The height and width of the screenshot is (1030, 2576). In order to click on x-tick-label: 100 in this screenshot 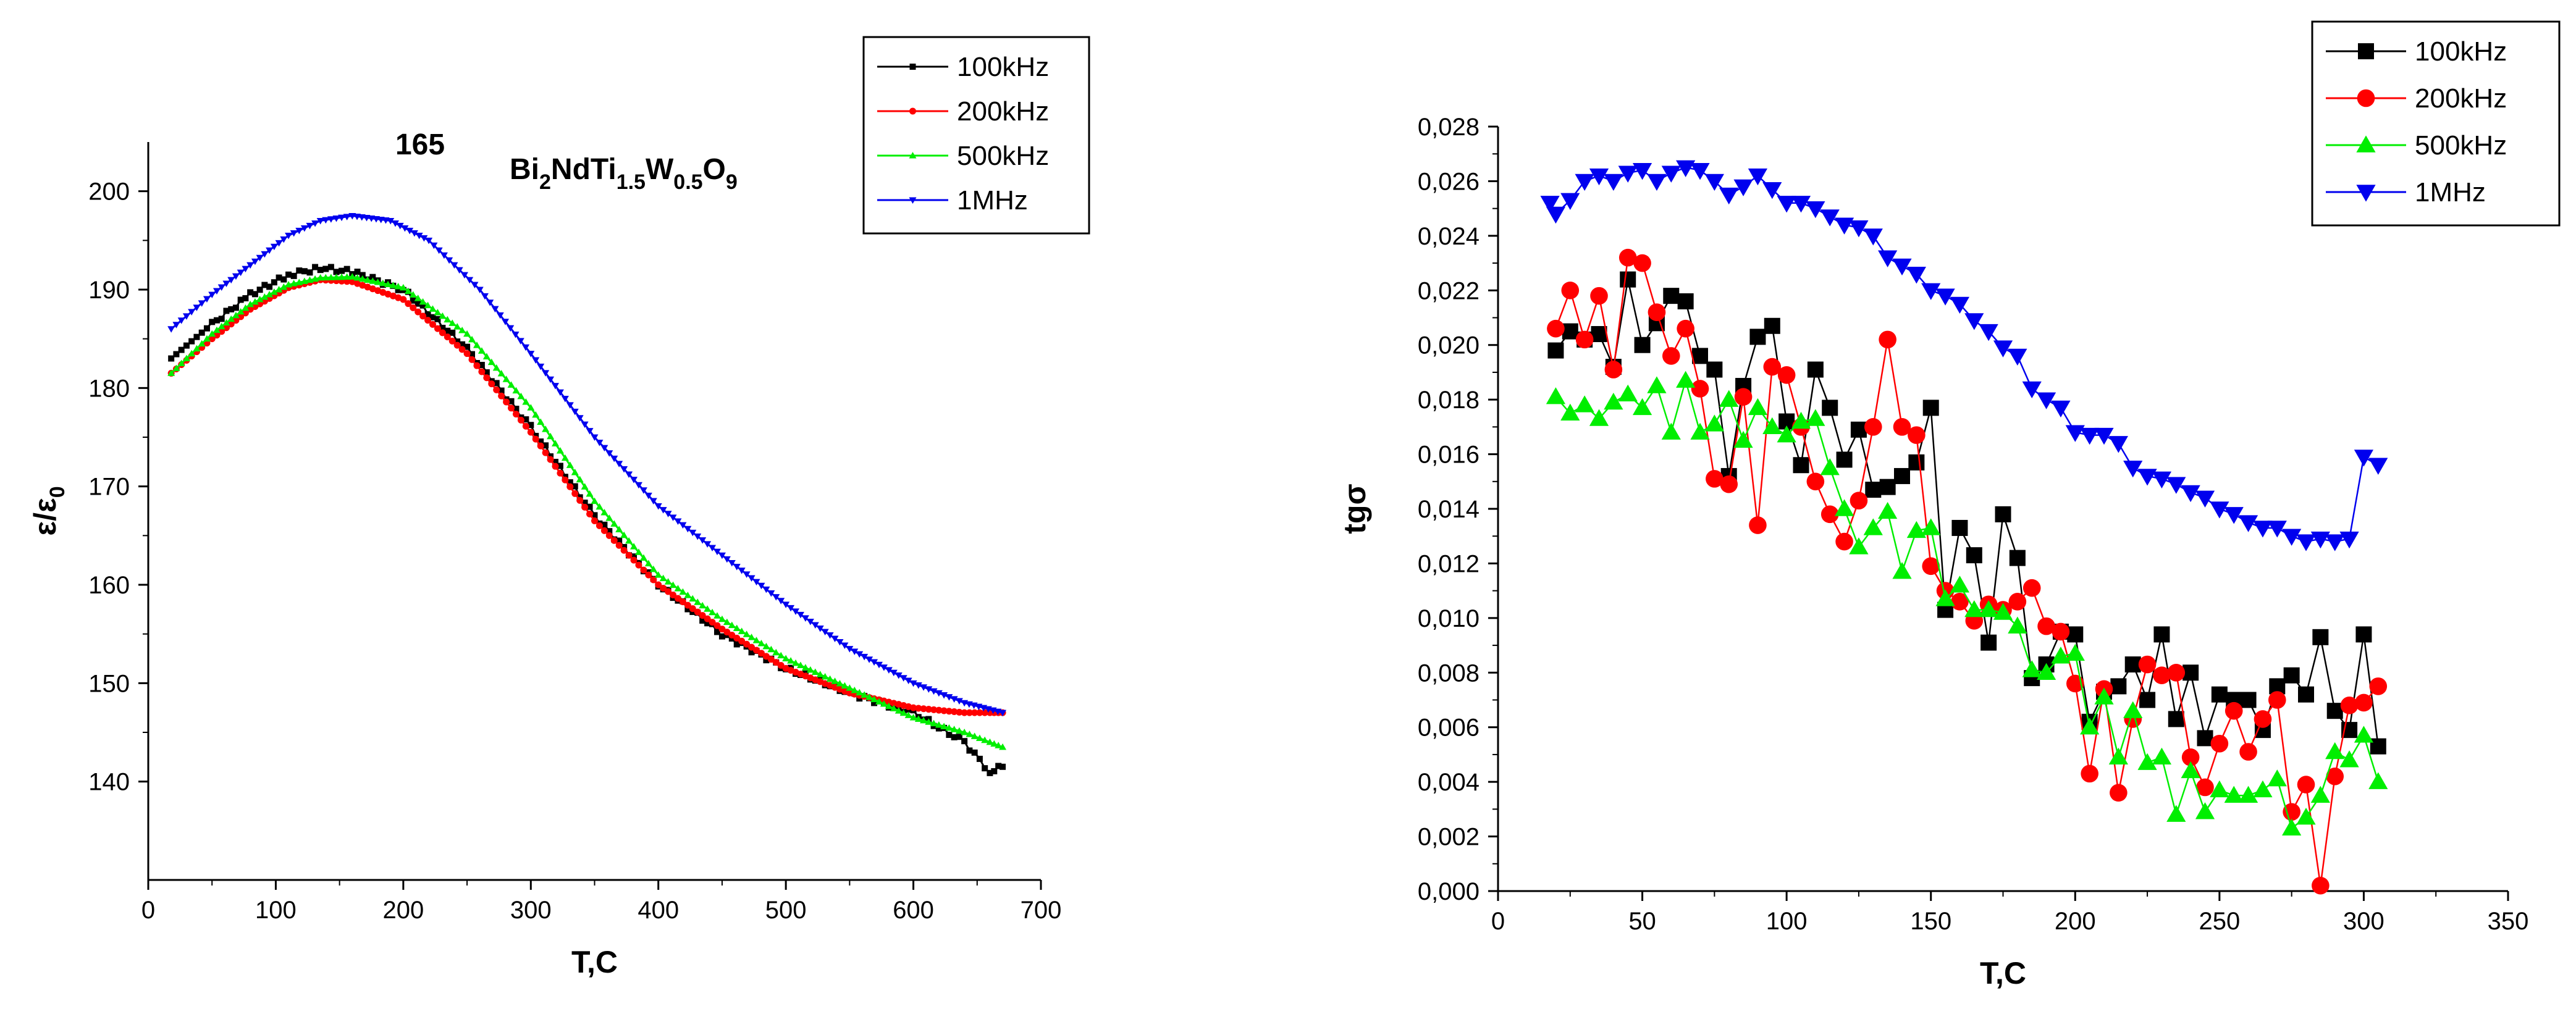, I will do `click(1787, 922)`.